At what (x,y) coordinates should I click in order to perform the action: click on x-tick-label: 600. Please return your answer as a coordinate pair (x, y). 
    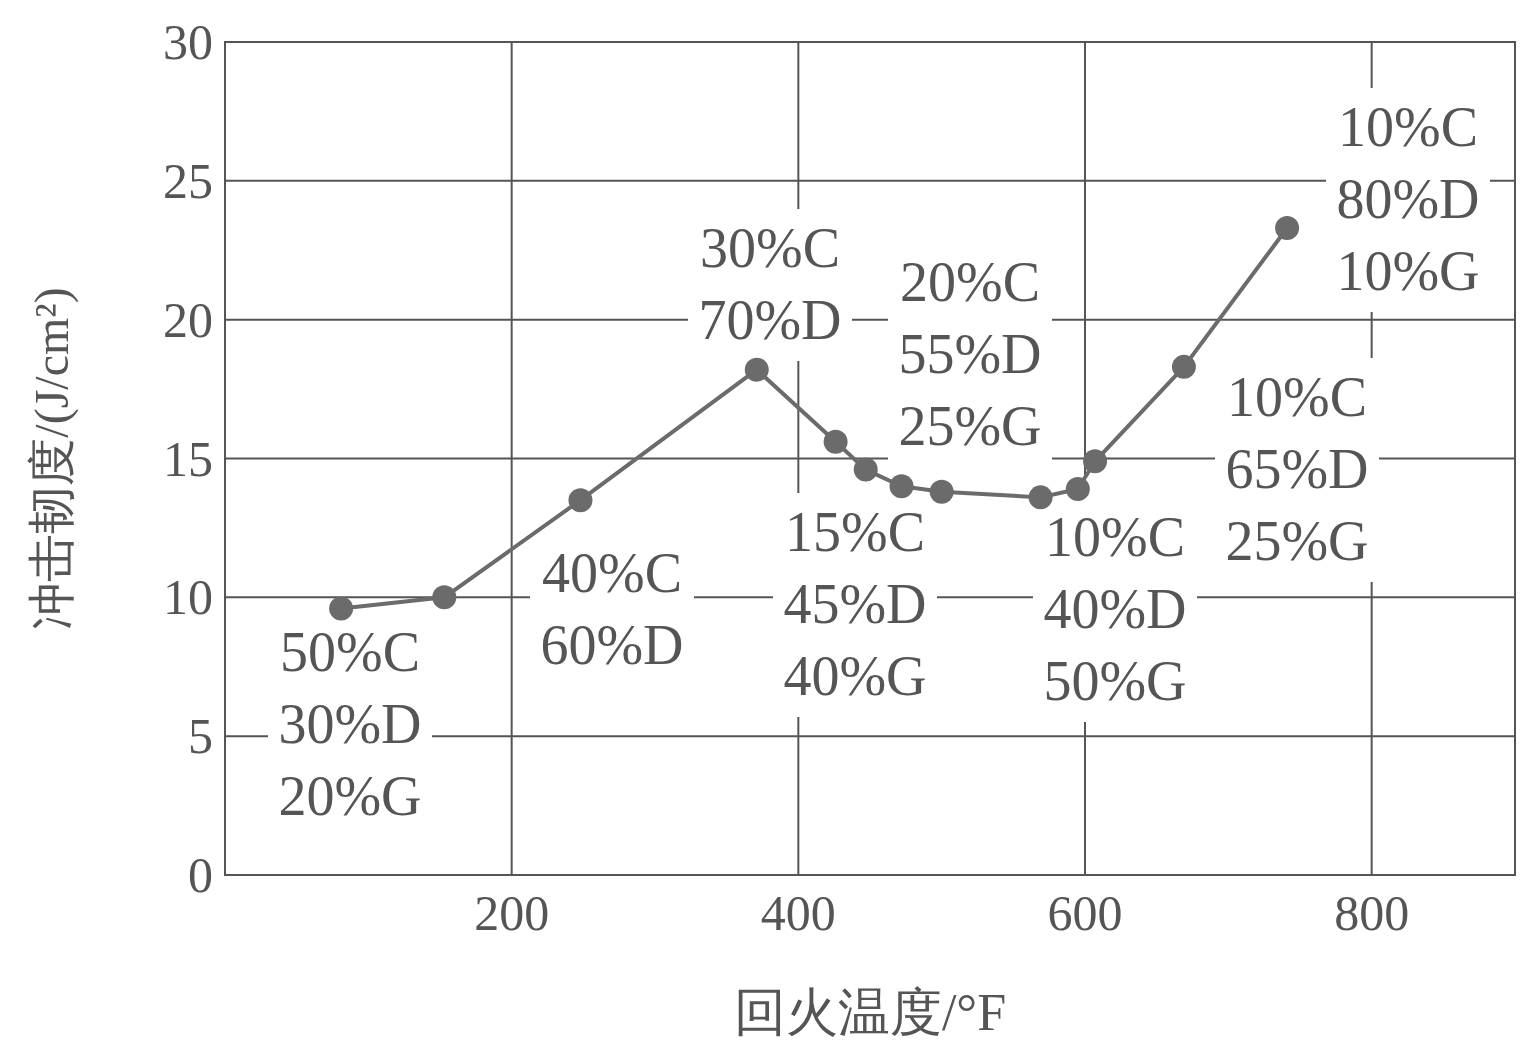
    Looking at the image, I should click on (1085, 913).